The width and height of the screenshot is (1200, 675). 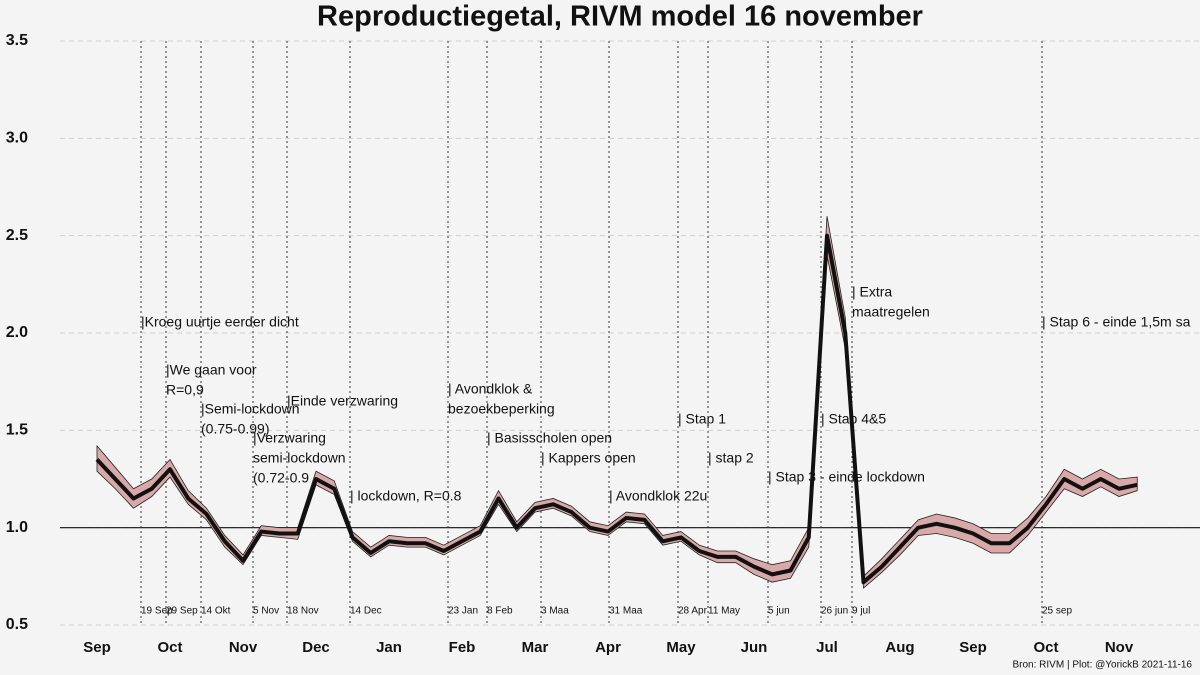 I want to click on event-date: 31 Maa, so click(x=626, y=611).